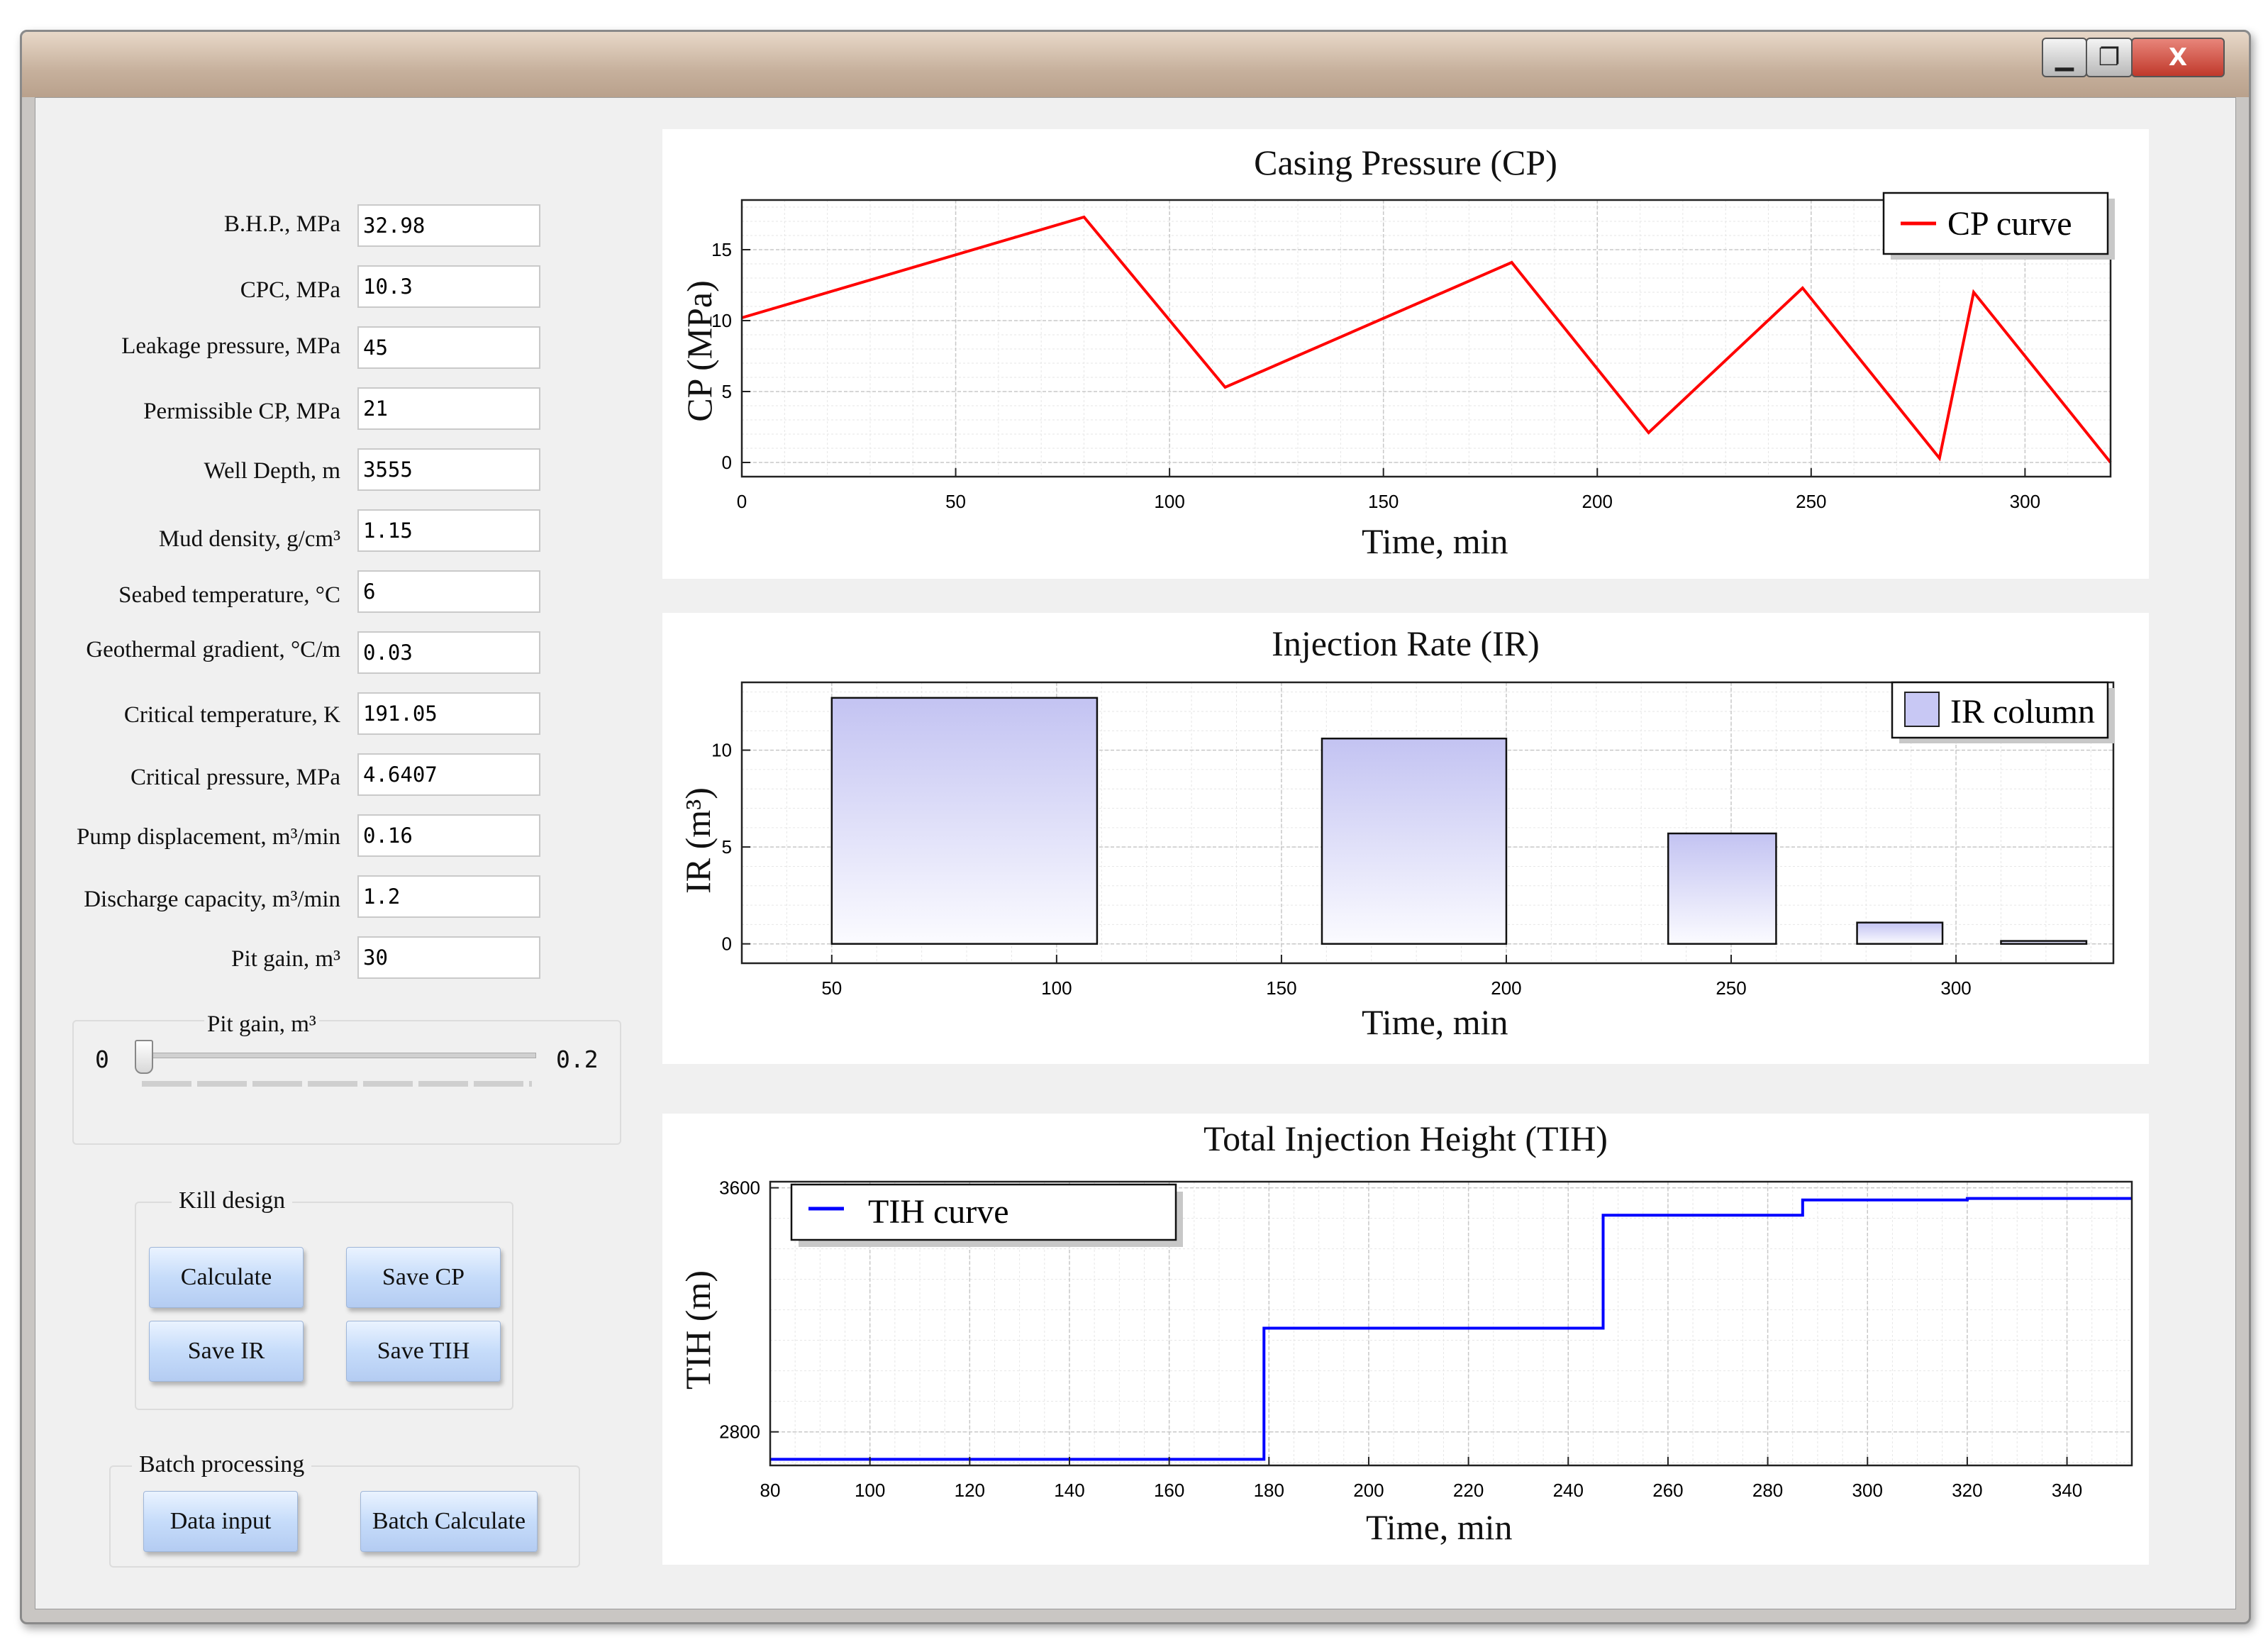 Image resolution: width=2268 pixels, height=1647 pixels. What do you see at coordinates (208, 837) in the screenshot?
I see `param-label: Pump displacement, m³/min` at bounding box center [208, 837].